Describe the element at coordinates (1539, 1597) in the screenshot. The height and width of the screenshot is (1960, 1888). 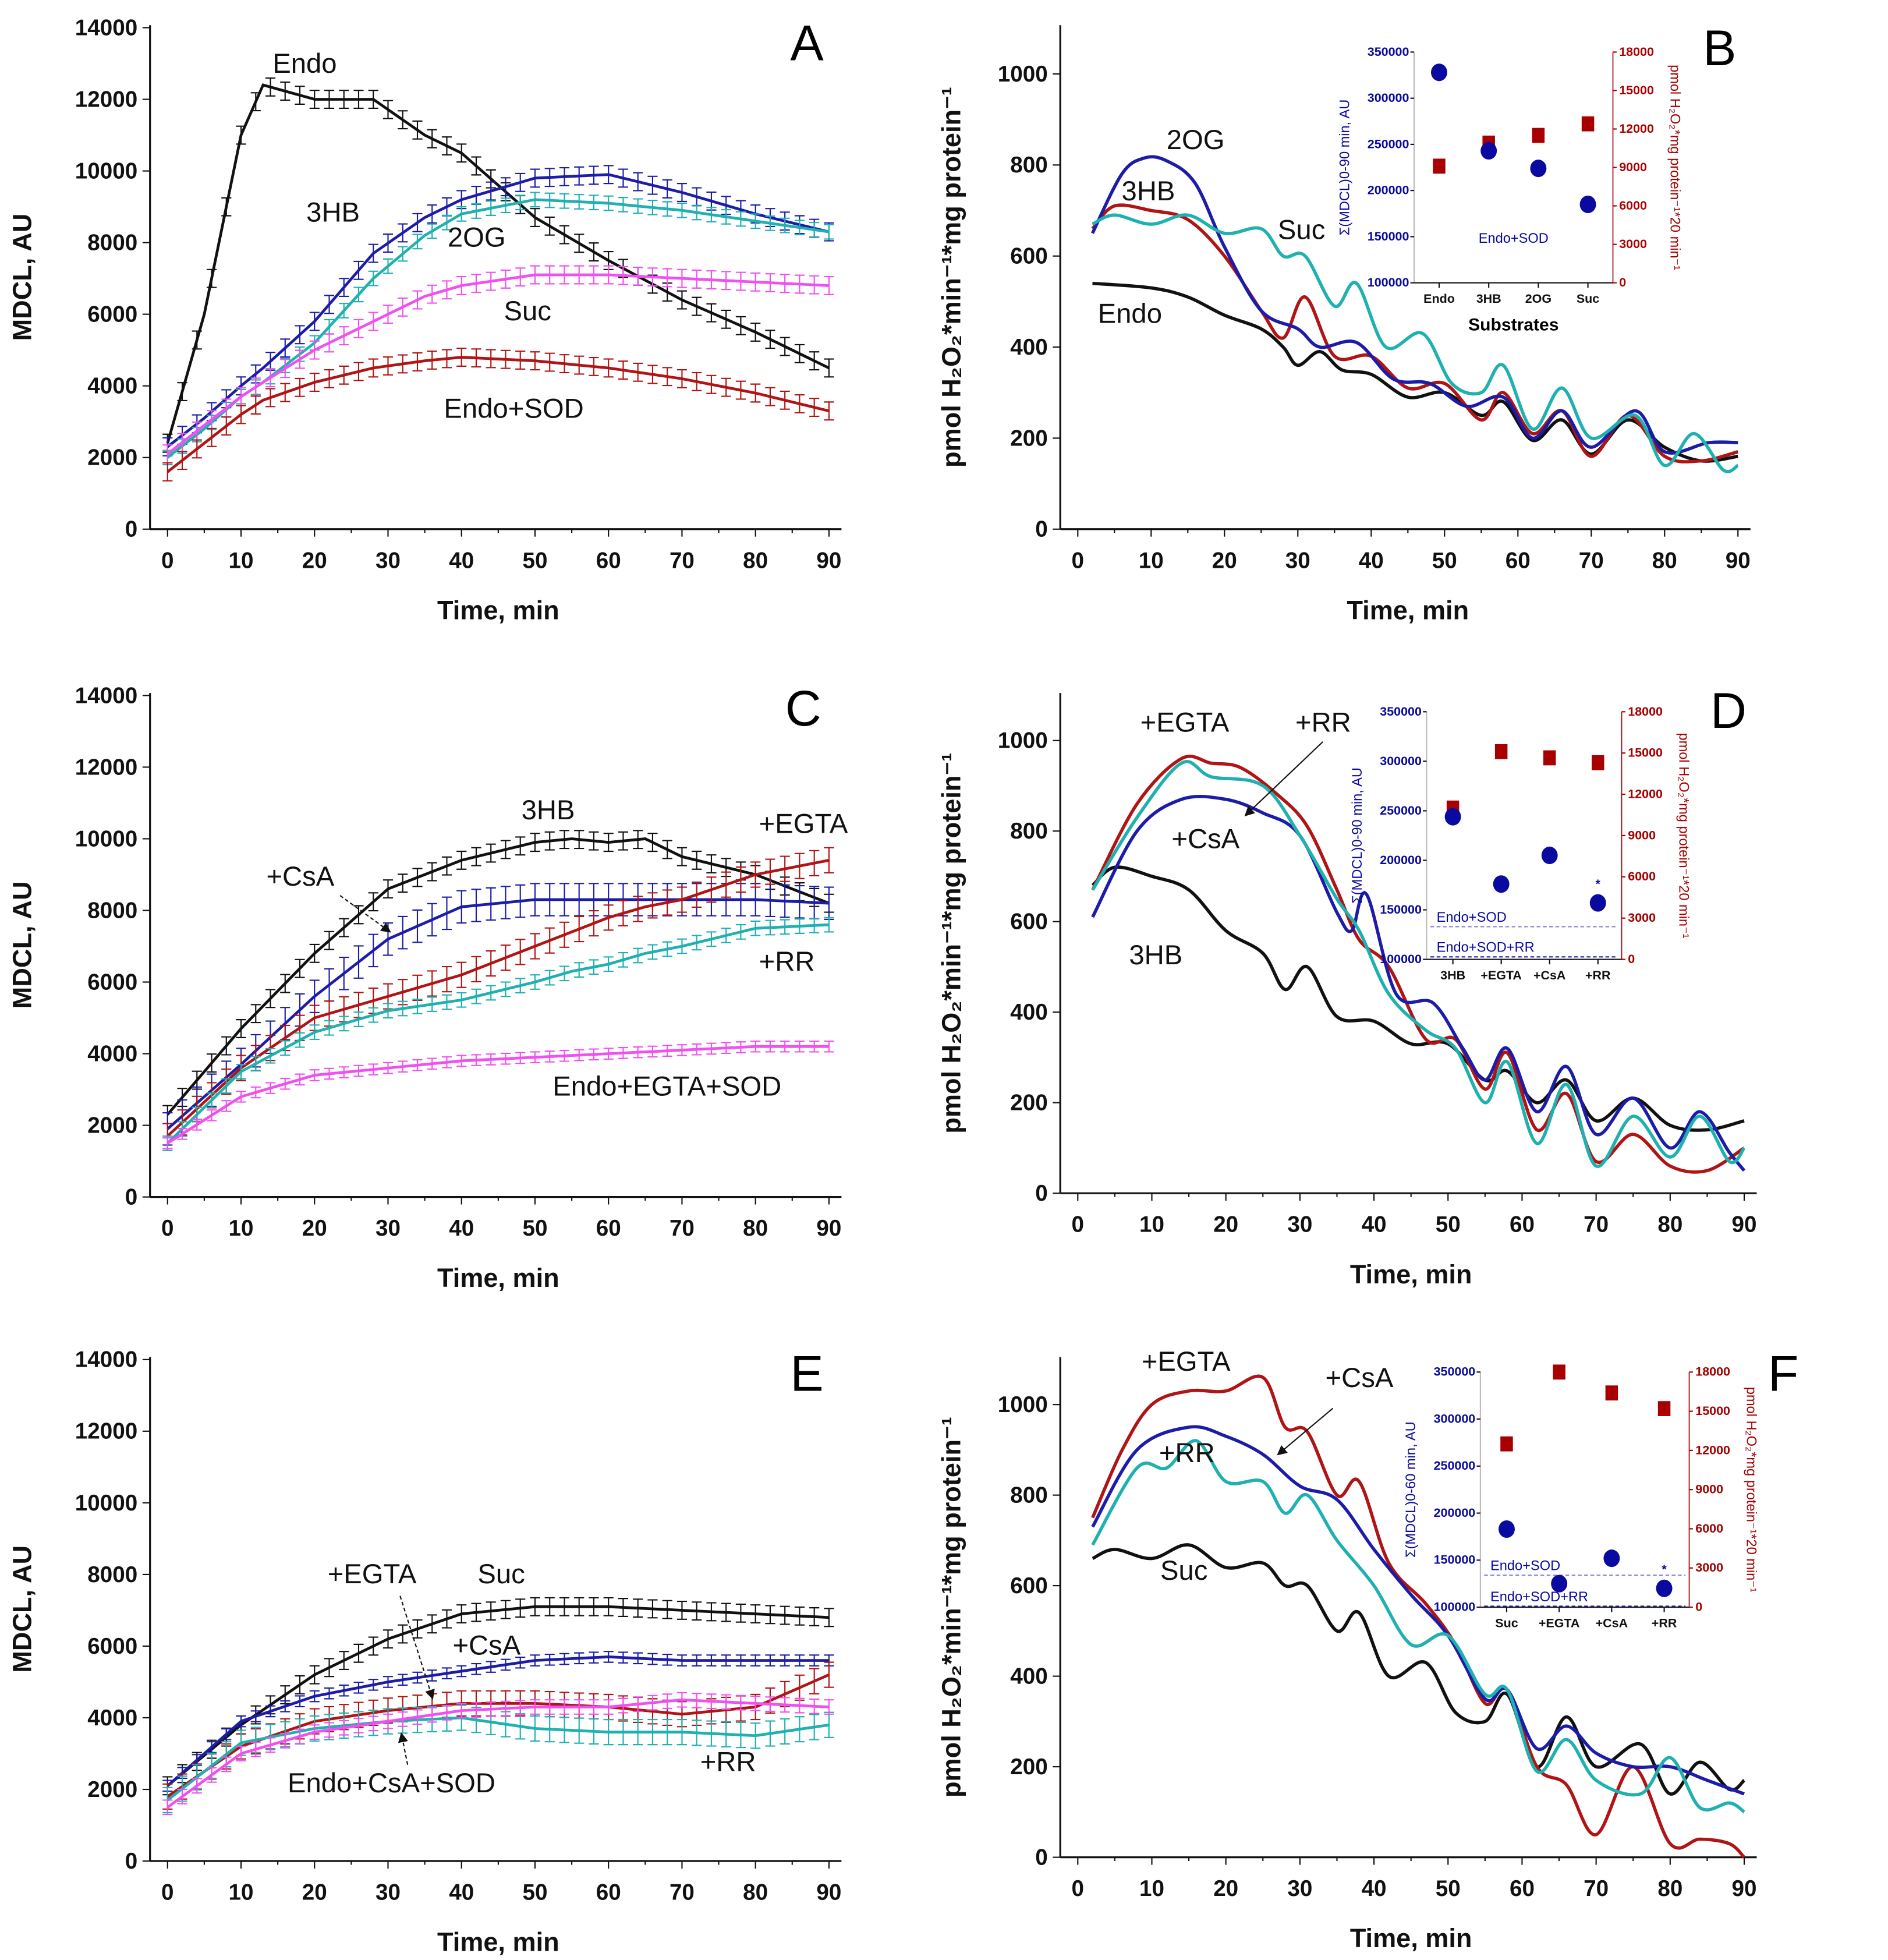
I see `inset-reference-label: Endo+SOD+RR` at that location.